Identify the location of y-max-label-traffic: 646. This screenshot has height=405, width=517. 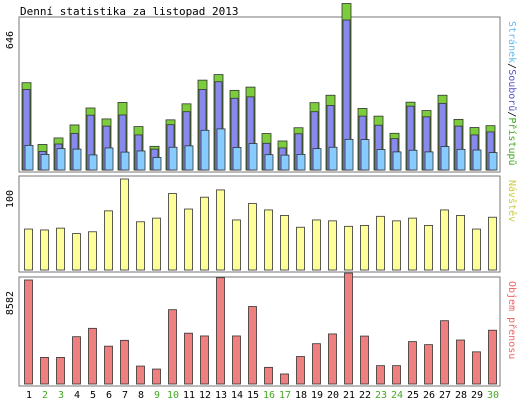
(10, 40).